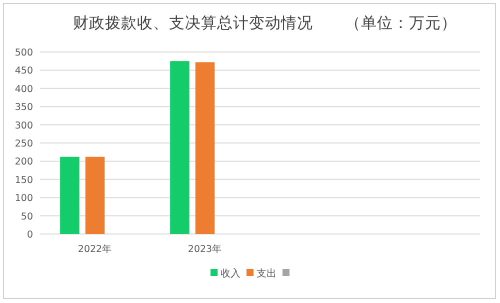  I want to click on y-tick-label: 250, so click(23, 144).